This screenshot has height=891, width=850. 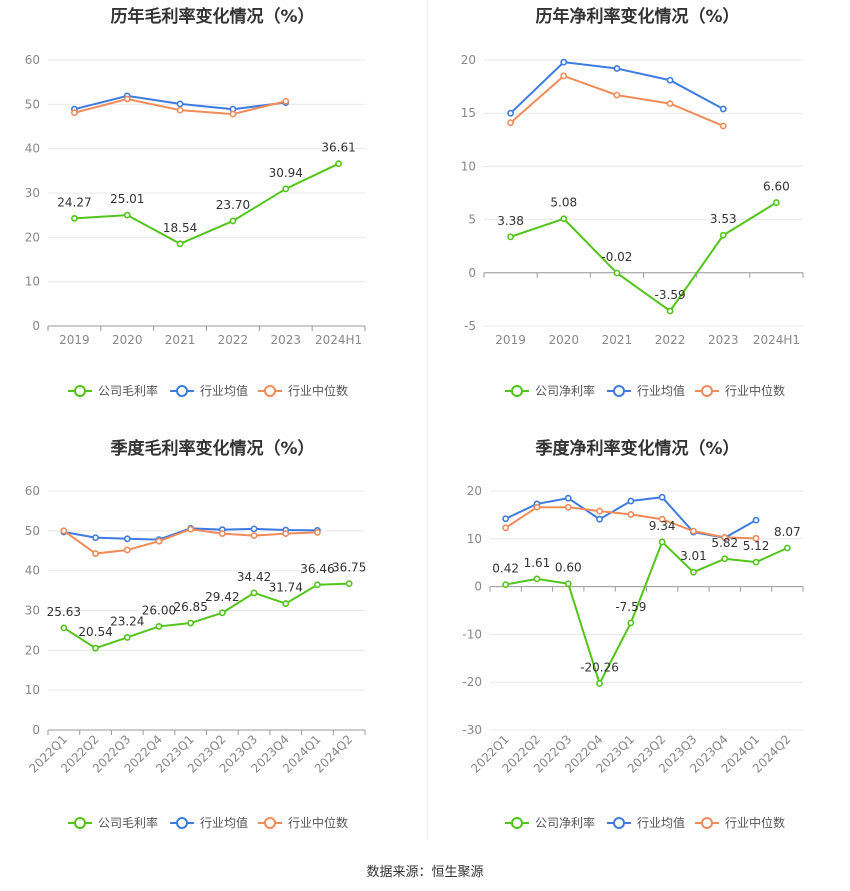 What do you see at coordinates (756, 546) in the screenshot?
I see `data-label: 5.12` at bounding box center [756, 546].